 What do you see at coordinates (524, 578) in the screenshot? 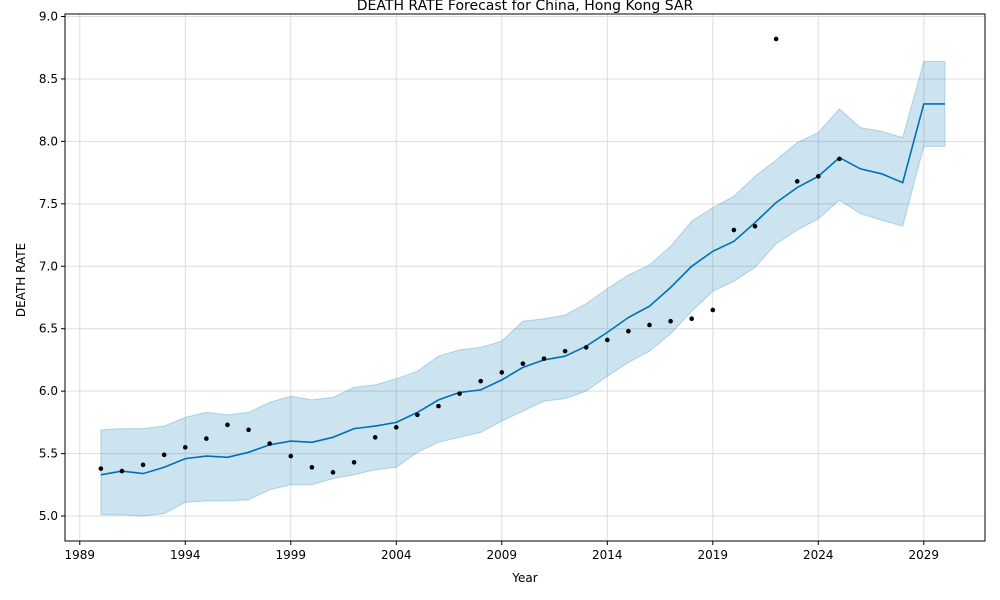
I see `x-axis-title: Year` at bounding box center [524, 578].